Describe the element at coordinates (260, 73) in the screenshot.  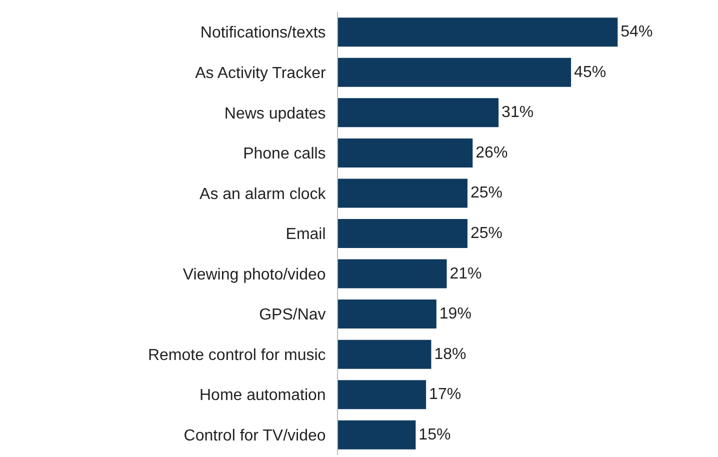
I see `y-tick-label: As Activity Tracker` at that location.